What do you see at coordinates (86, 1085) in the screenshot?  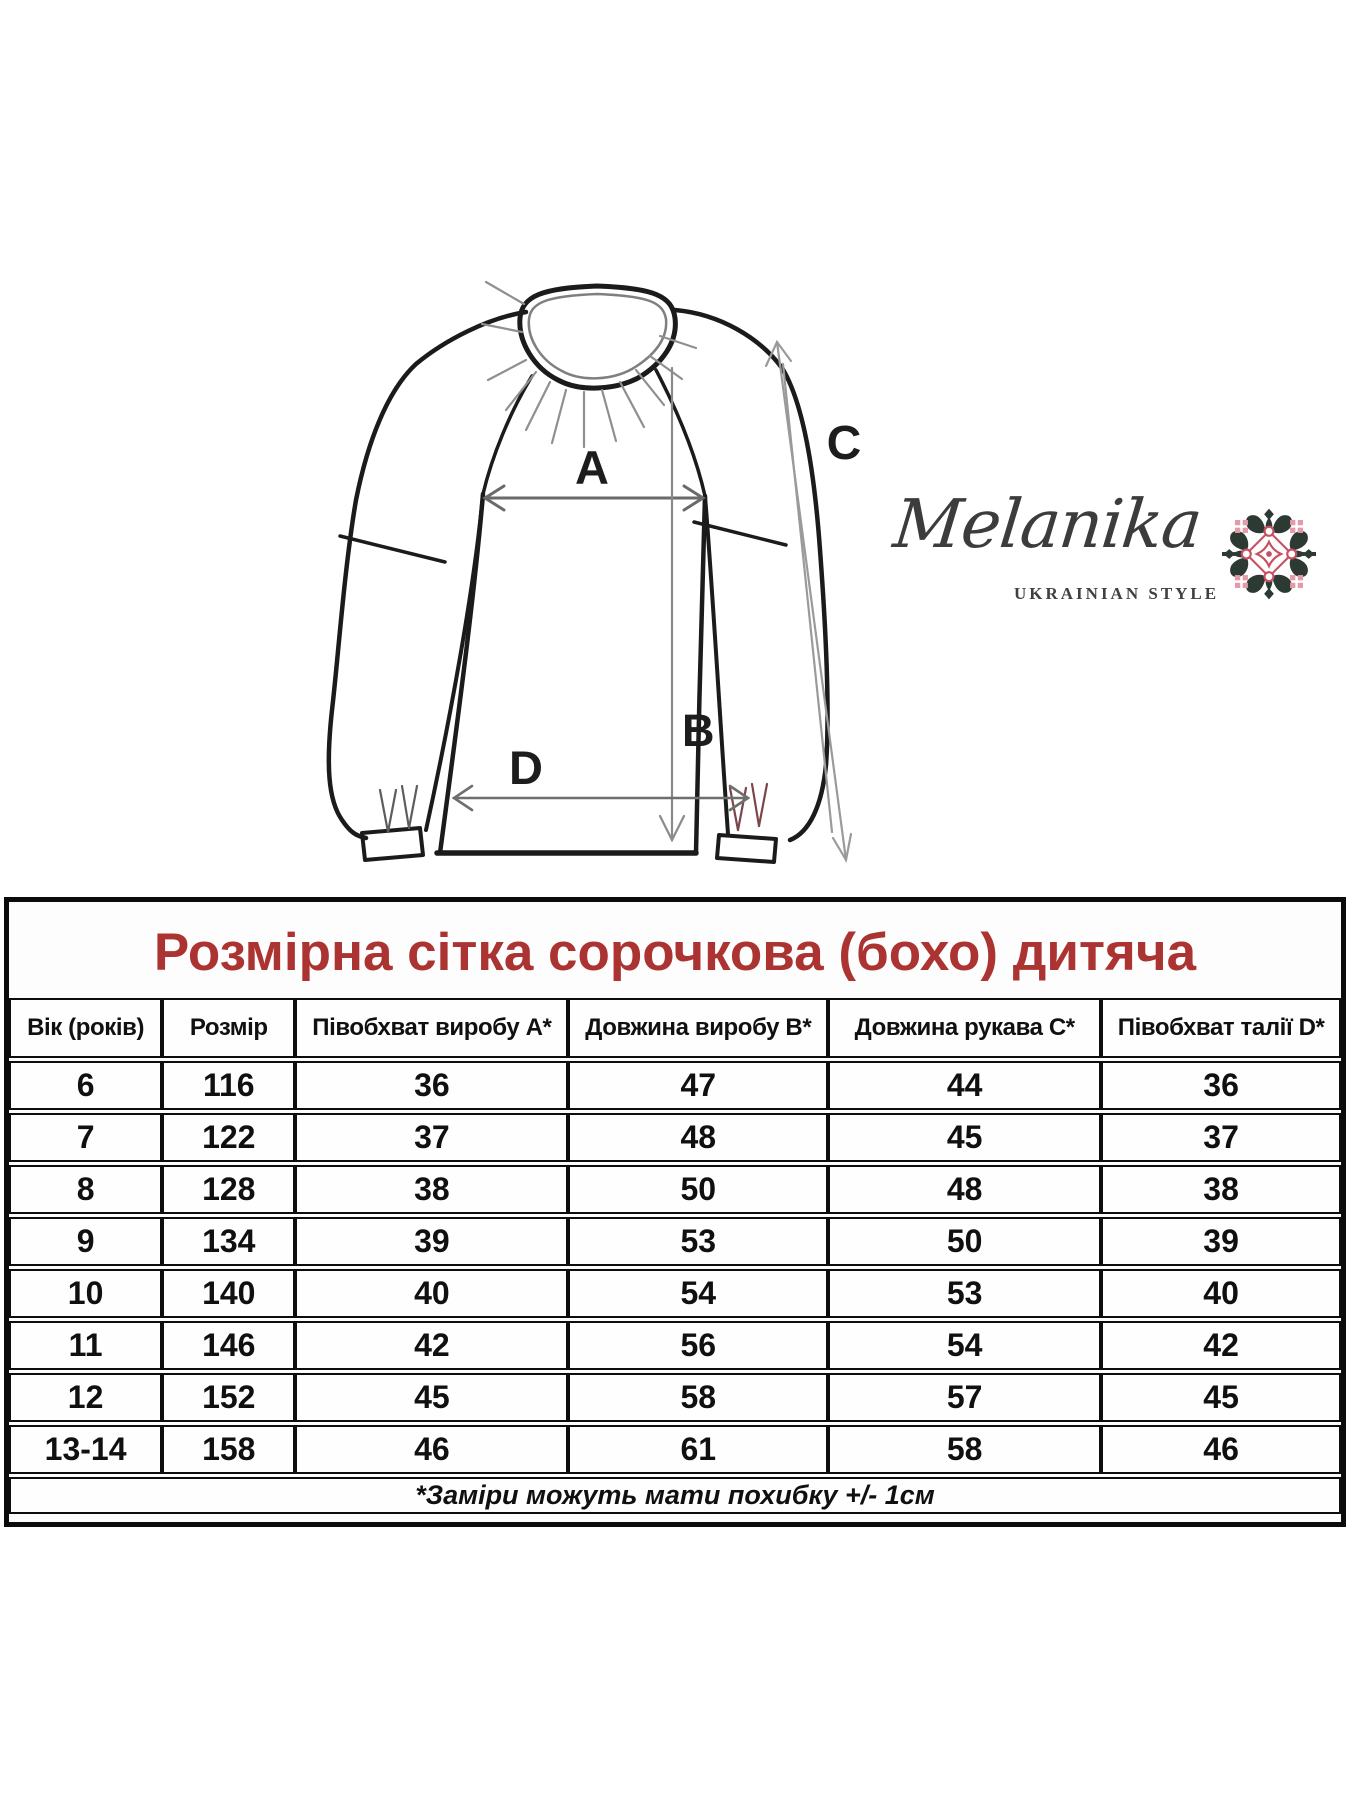 I see `cell: 6` at bounding box center [86, 1085].